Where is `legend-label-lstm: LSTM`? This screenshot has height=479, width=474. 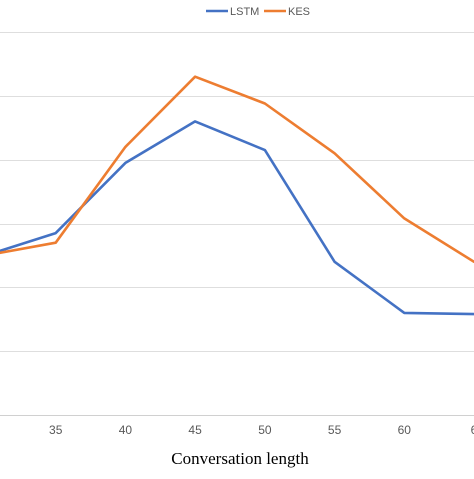 legend-label-lstm: LSTM is located at coordinates (244, 12).